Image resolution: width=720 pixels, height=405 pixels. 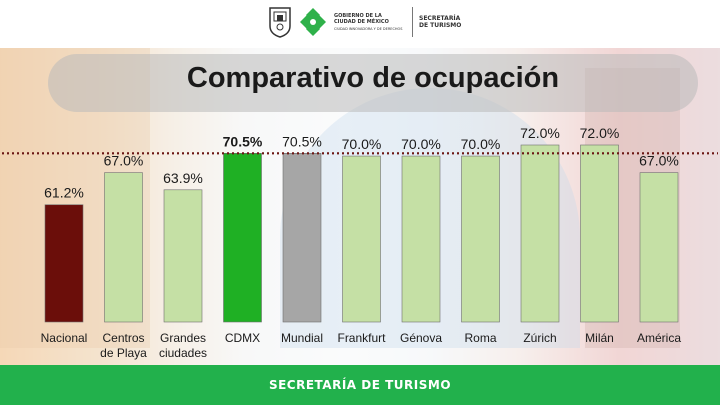 I want to click on footer-text: SECRETARÍA DE TURISMO, so click(x=360, y=385).